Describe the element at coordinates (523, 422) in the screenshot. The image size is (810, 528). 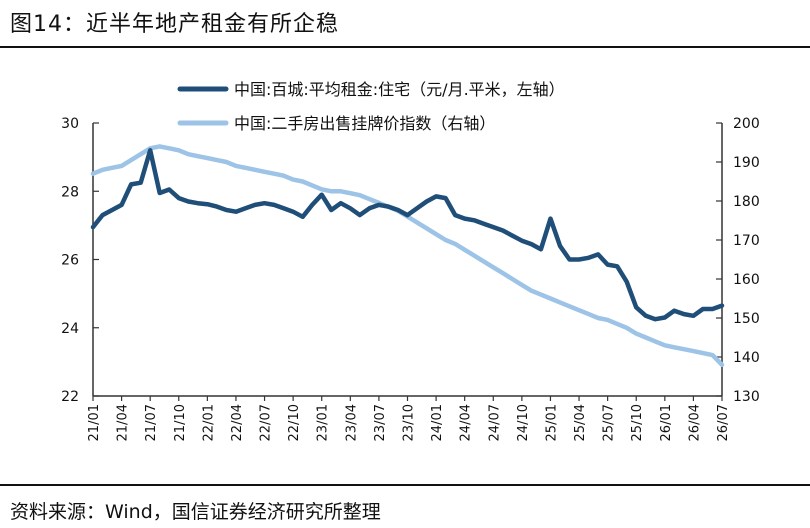
I see `x-tick-label: 24/10` at that location.